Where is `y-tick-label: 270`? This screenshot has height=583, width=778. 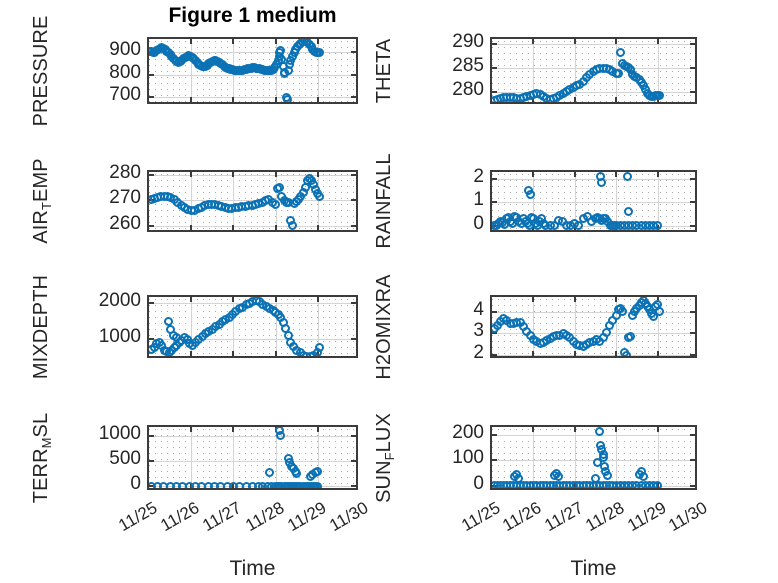 y-tick-label: 270 is located at coordinates (125, 198).